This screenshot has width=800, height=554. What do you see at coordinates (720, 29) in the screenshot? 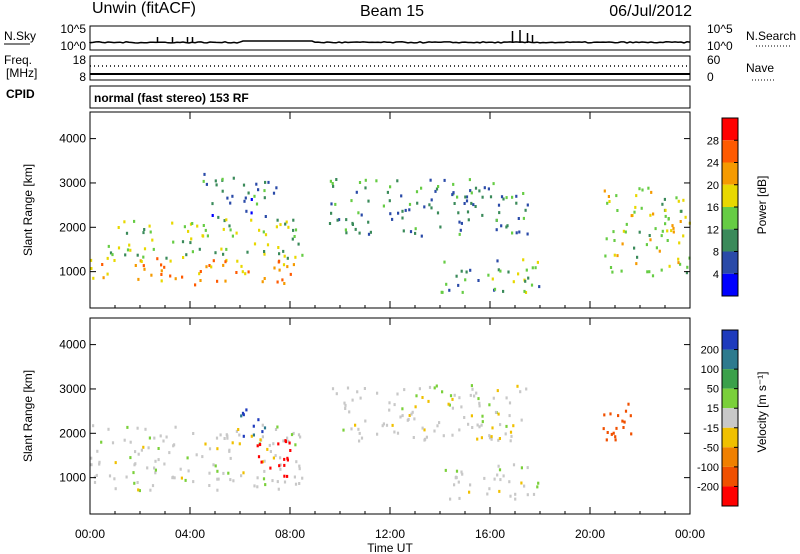
I see `nsearch-tick-top: 10^5` at bounding box center [720, 29].